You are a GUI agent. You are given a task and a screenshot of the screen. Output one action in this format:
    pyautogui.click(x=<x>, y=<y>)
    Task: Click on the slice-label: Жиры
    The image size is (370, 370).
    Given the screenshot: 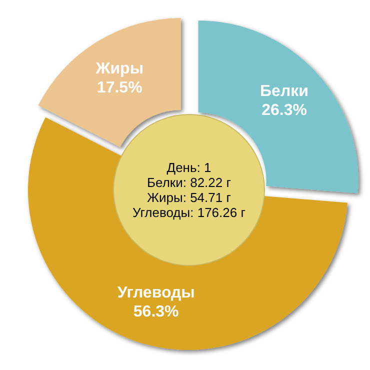 What is the action you would take?
    pyautogui.click(x=119, y=69)
    